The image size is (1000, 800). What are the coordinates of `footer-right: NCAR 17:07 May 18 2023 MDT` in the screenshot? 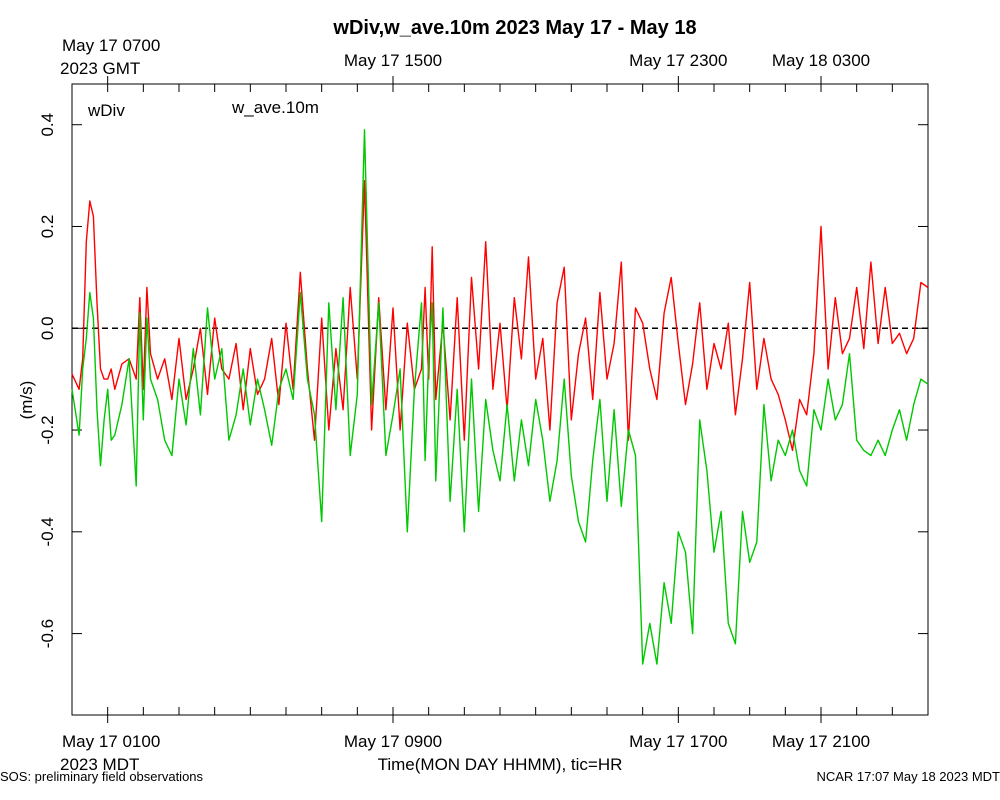 It's located at (908, 776).